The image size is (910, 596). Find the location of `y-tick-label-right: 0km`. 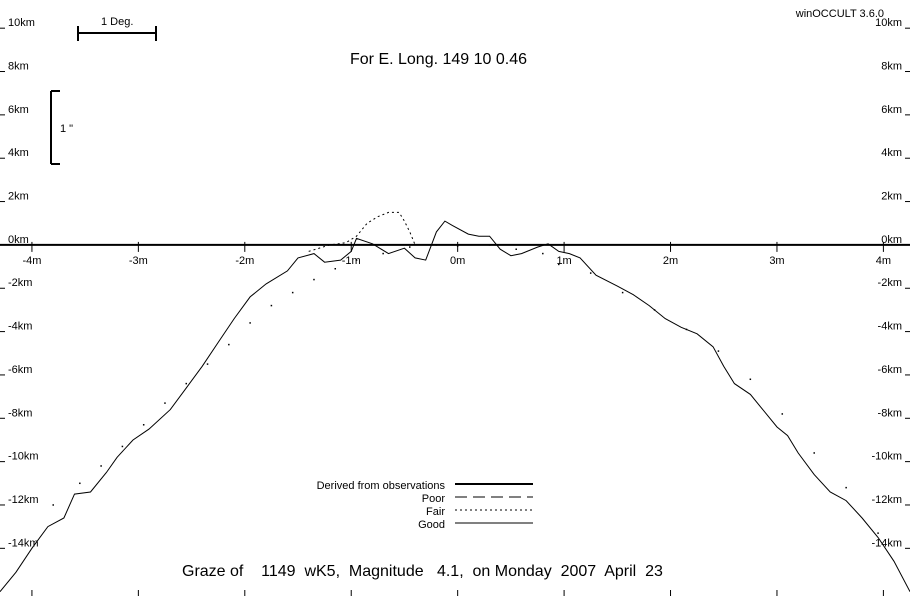

y-tick-label-right: 0km is located at coordinates (891, 240).